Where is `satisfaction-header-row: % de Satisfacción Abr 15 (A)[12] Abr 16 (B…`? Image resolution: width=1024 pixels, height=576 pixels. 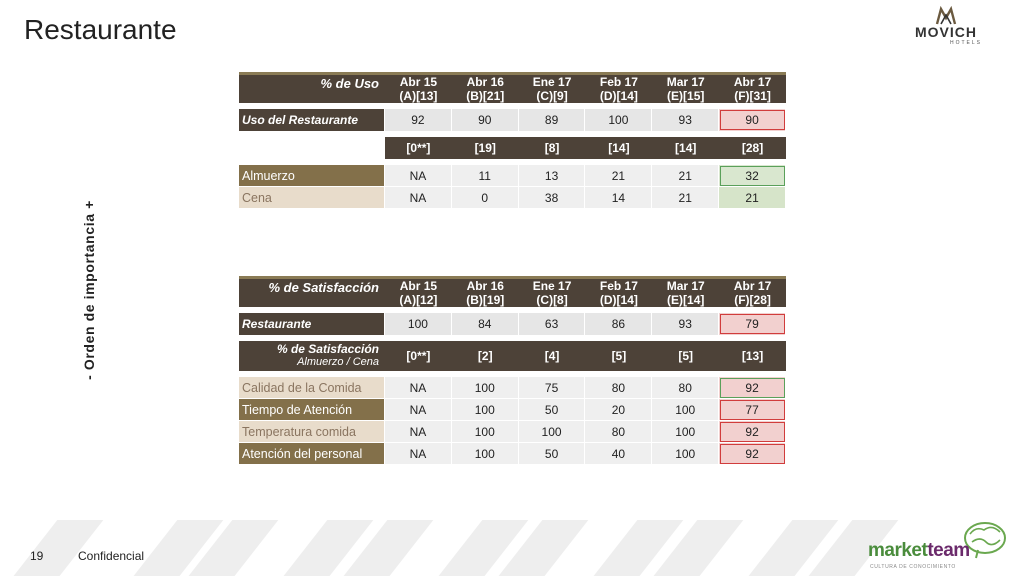 satisfaction-header-row: % de Satisfacción Abr 15 (A)[12] Abr 16 (B… is located at coordinates (512, 291).